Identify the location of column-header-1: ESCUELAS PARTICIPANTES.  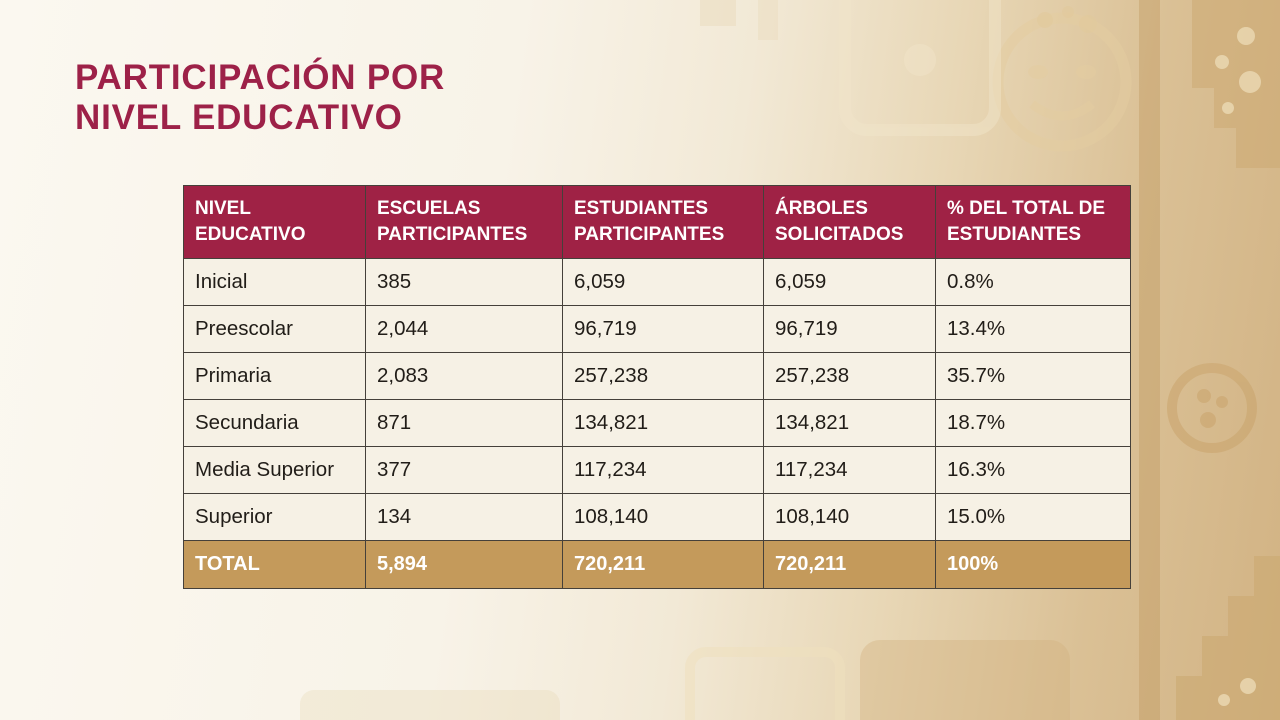
(464, 222).